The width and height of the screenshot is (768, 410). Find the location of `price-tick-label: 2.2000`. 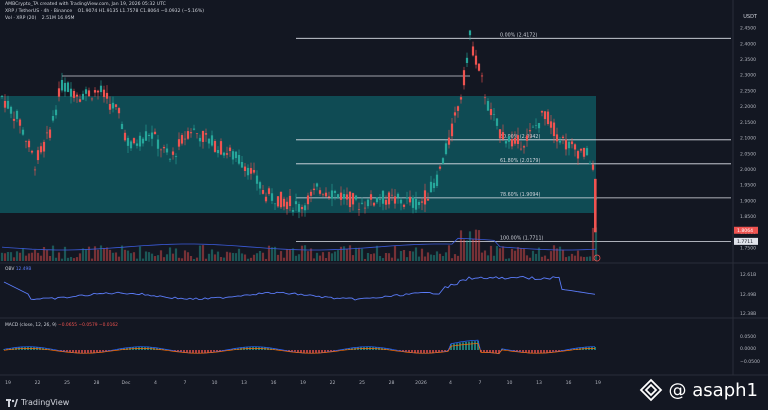

price-tick-label: 2.2000 is located at coordinates (748, 107).